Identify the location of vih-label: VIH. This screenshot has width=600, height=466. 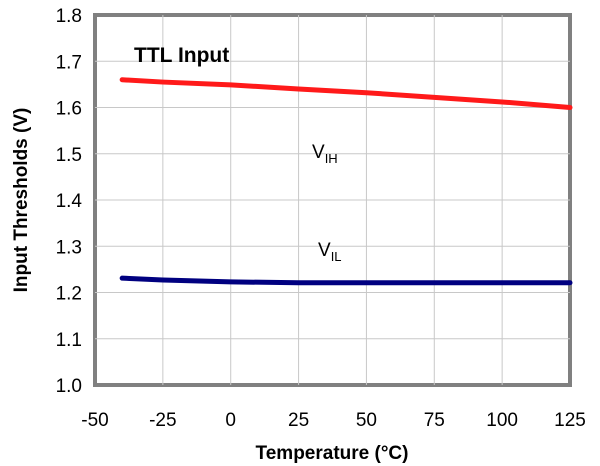
(325, 154).